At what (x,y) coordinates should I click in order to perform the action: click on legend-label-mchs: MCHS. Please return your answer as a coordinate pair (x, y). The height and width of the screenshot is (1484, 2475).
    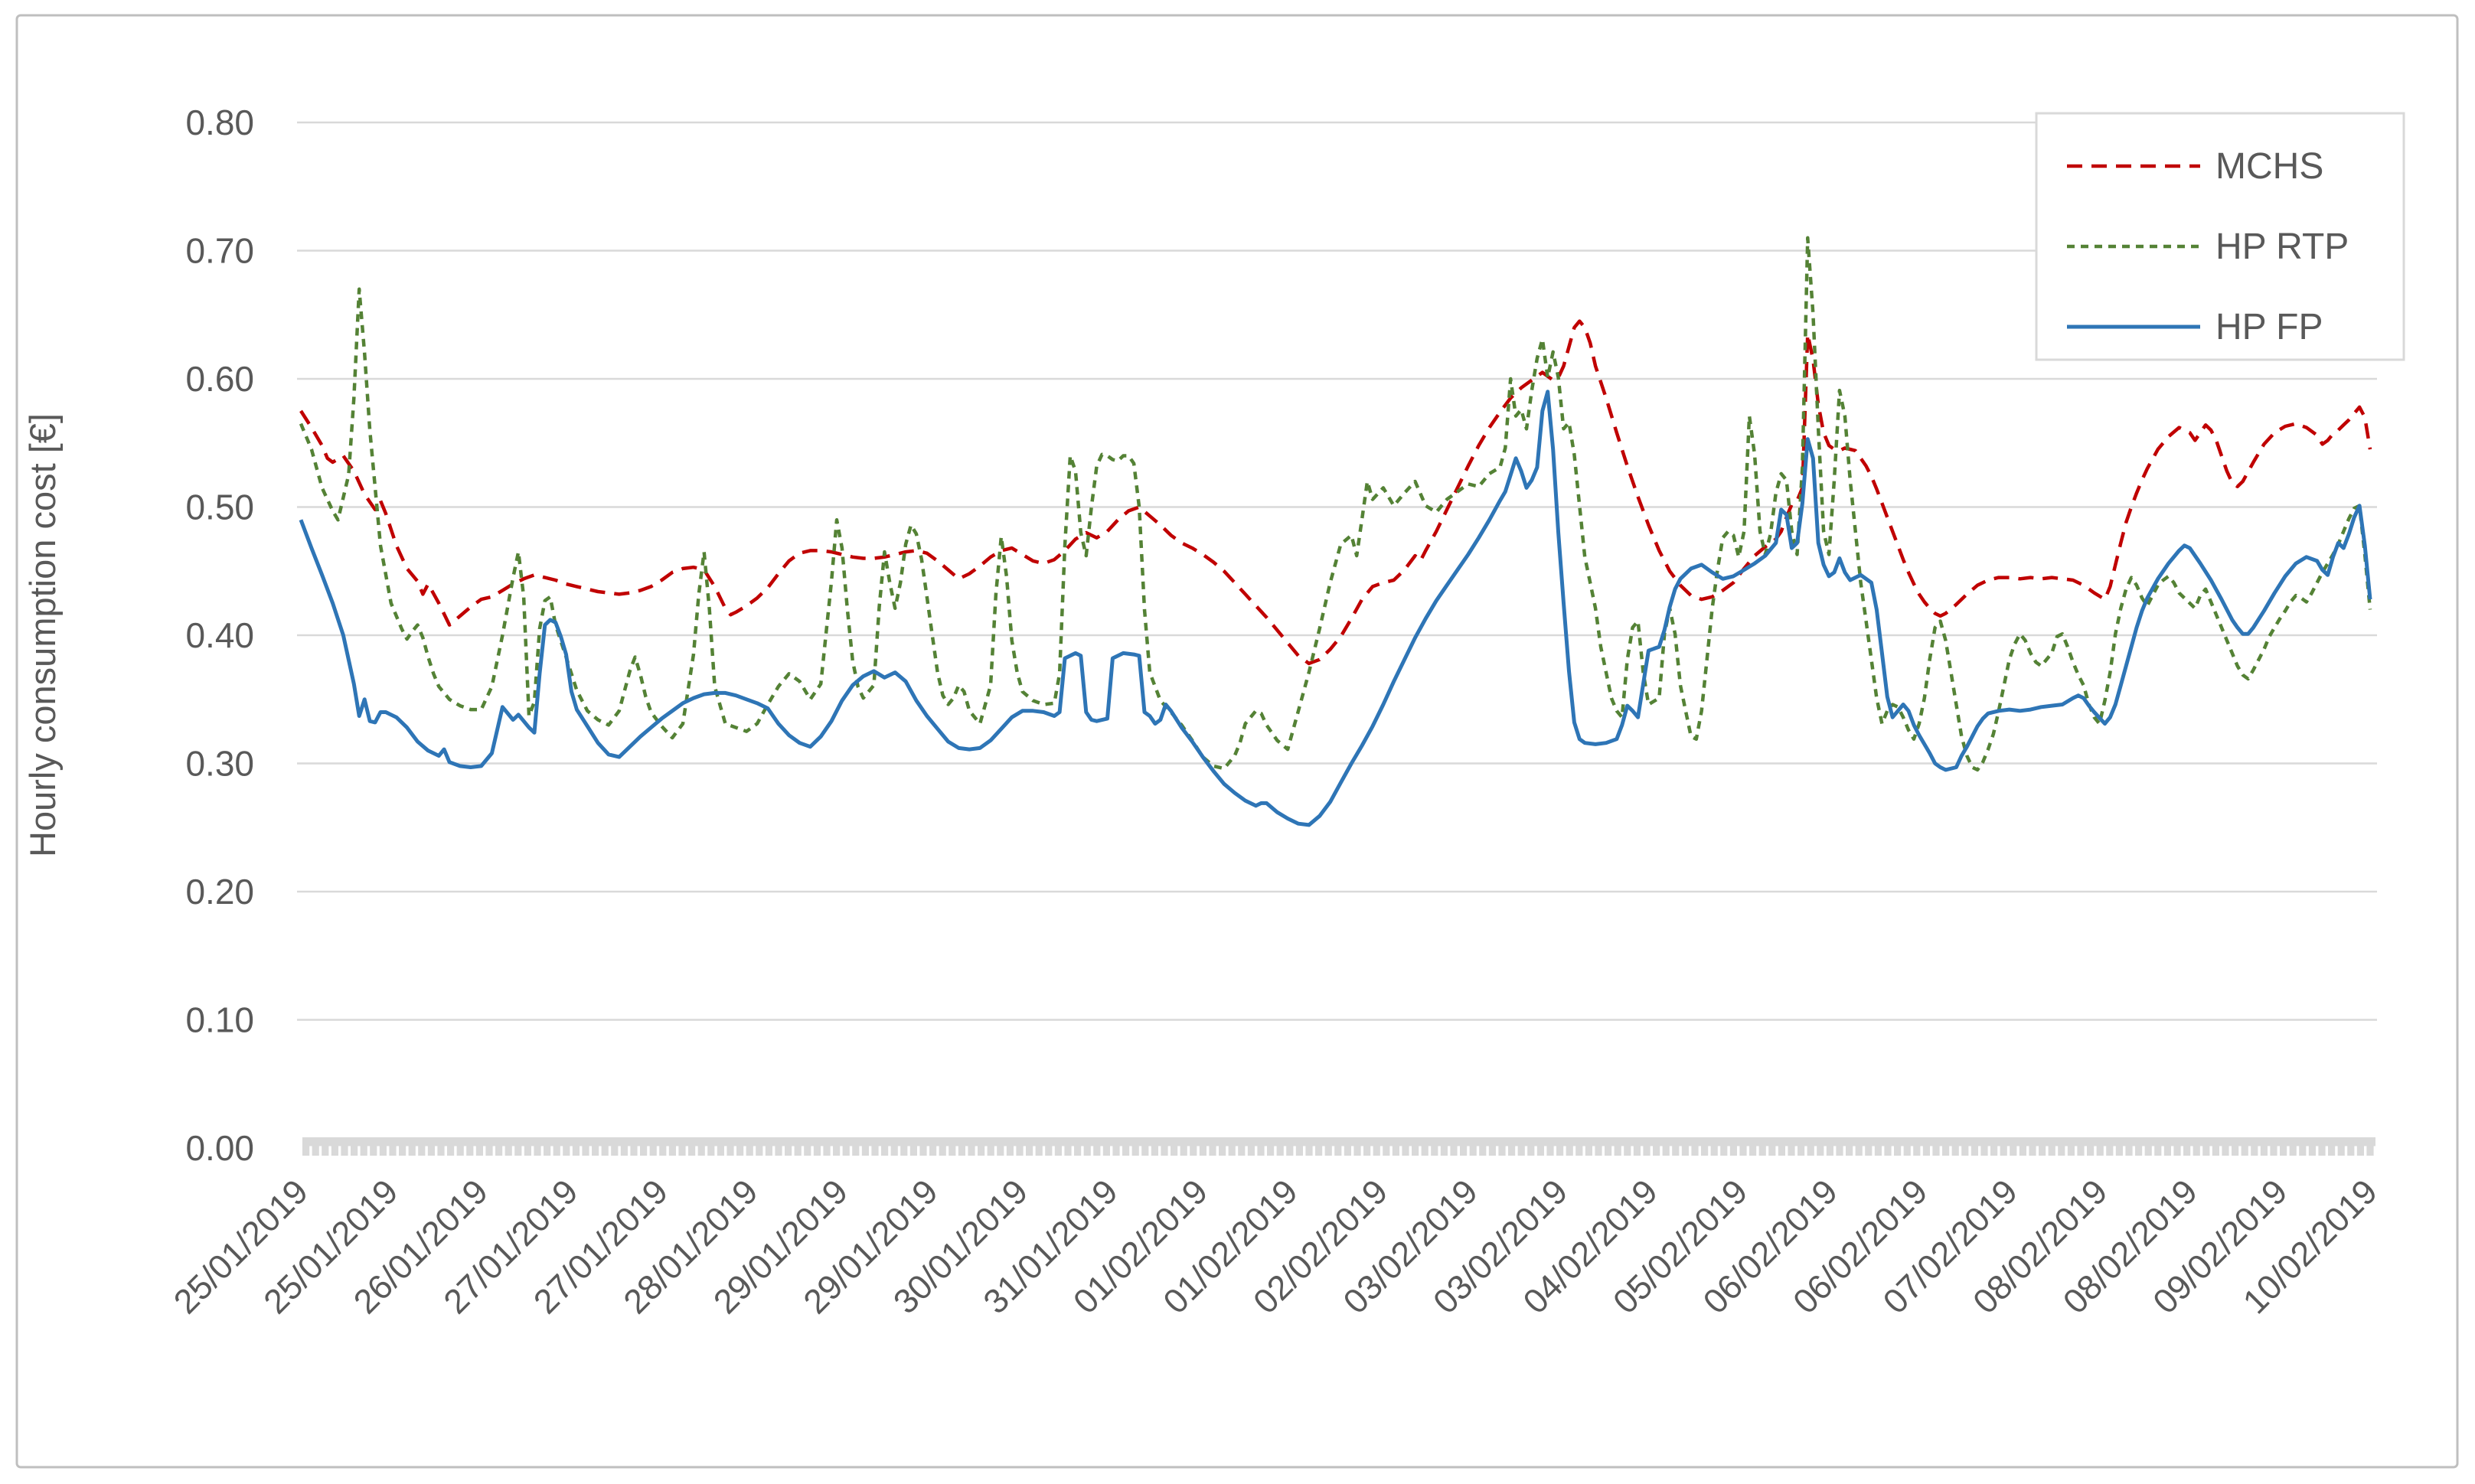
    Looking at the image, I should click on (2269, 166).